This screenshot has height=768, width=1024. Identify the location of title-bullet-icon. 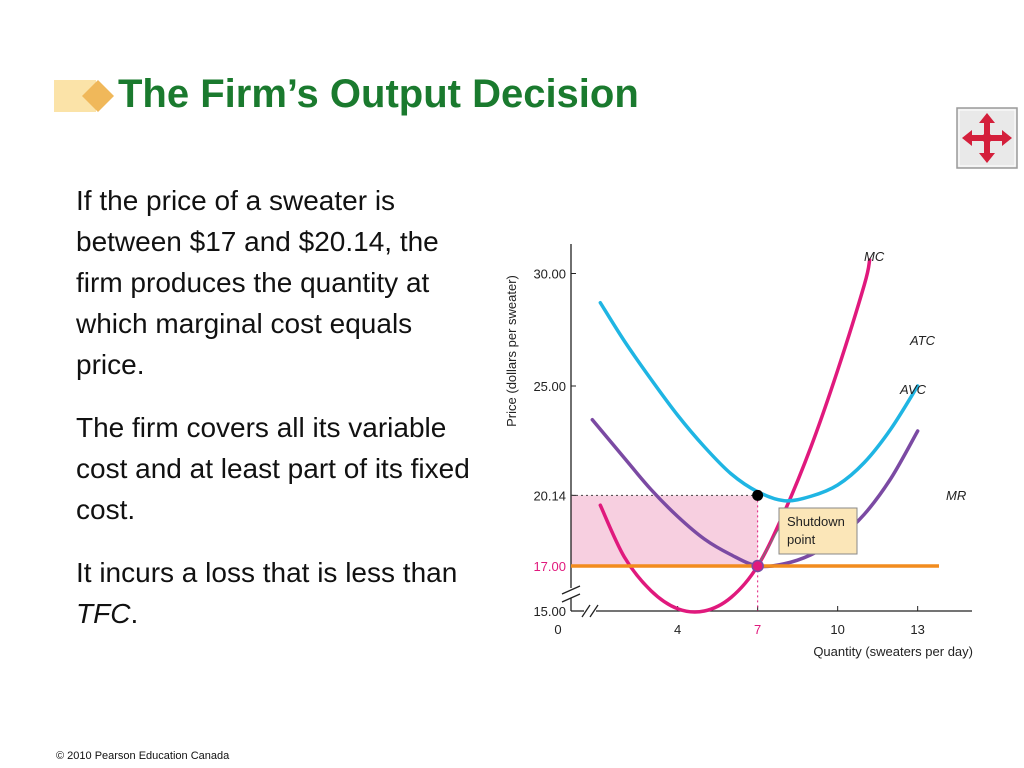
(84, 96).